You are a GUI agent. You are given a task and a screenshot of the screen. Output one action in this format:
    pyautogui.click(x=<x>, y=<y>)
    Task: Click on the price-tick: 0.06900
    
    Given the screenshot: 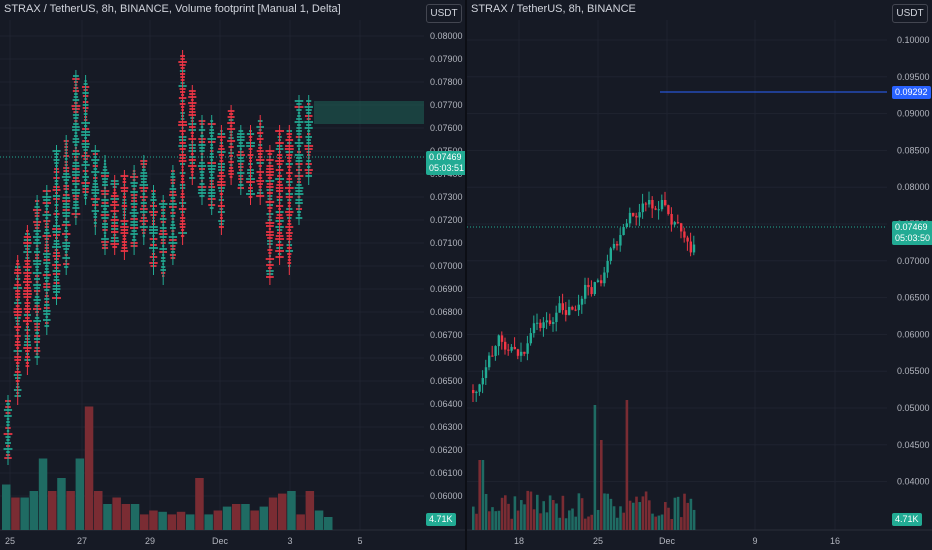 What is the action you would take?
    pyautogui.click(x=446, y=289)
    